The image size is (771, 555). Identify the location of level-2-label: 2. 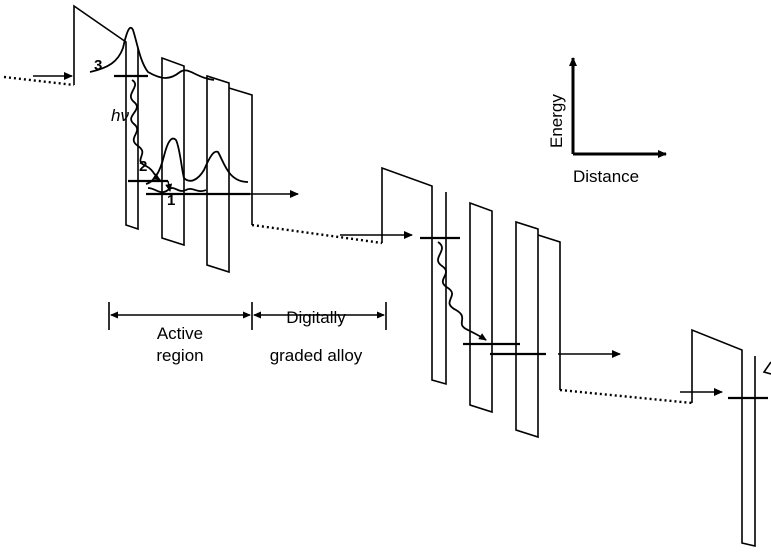
(143, 166).